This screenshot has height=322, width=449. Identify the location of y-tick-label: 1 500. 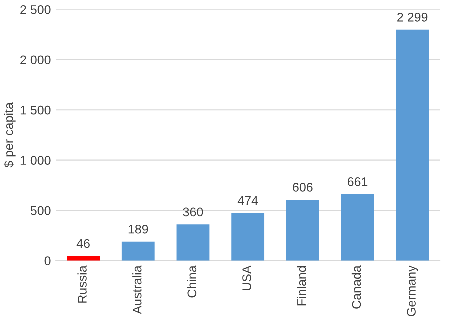
(35, 110).